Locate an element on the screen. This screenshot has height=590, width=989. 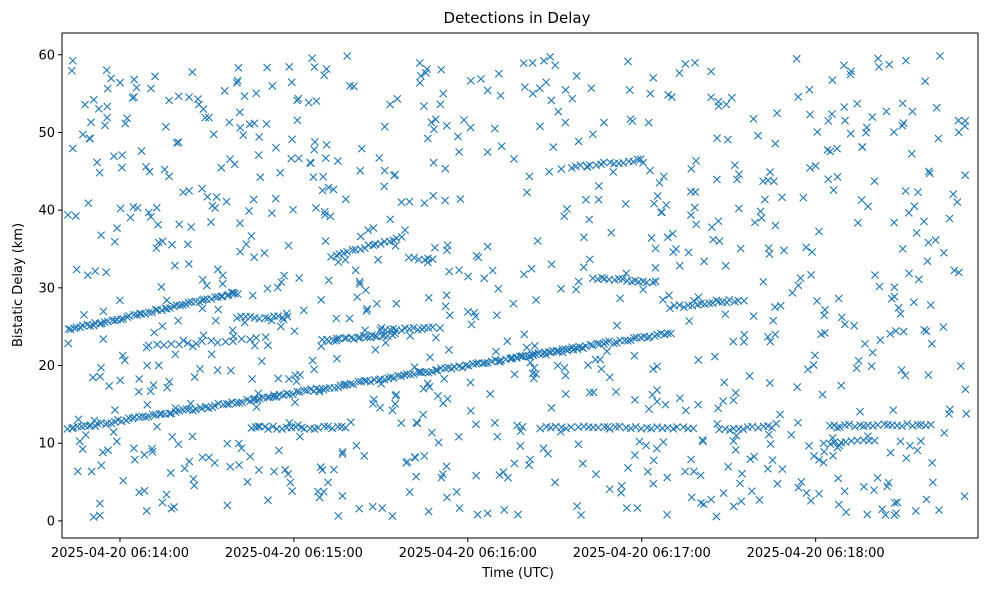
x-tick-label: 2025-04-20 06:15:00 is located at coordinates (294, 553).